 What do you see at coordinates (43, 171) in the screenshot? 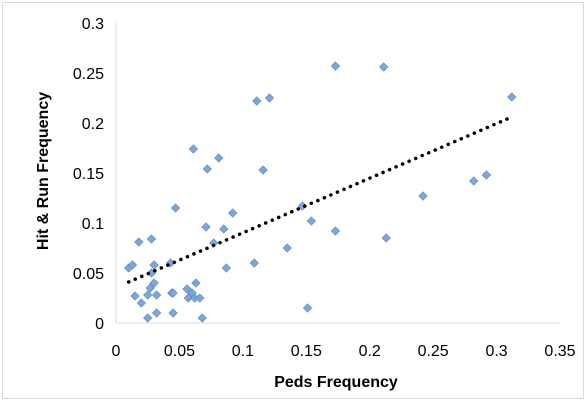
I see `y-axis-title: Hit & Run Frequency` at bounding box center [43, 171].